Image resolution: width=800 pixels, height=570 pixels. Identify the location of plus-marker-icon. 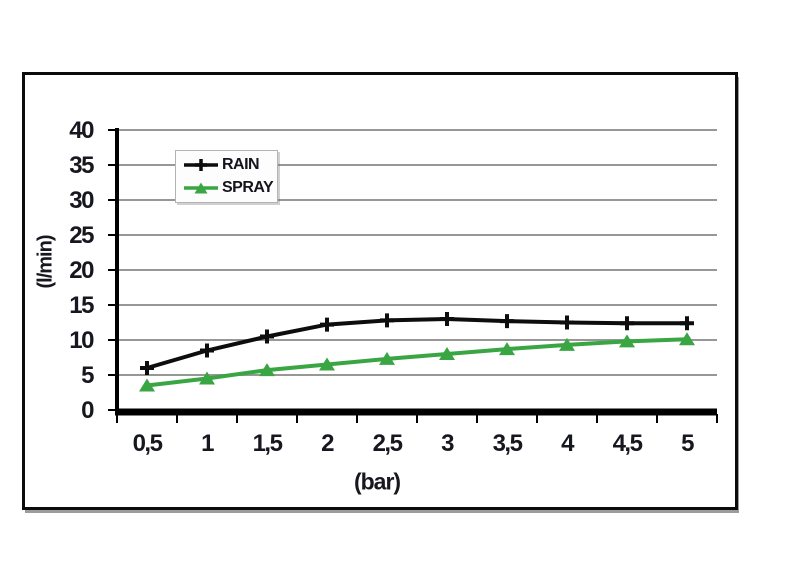
(201, 165).